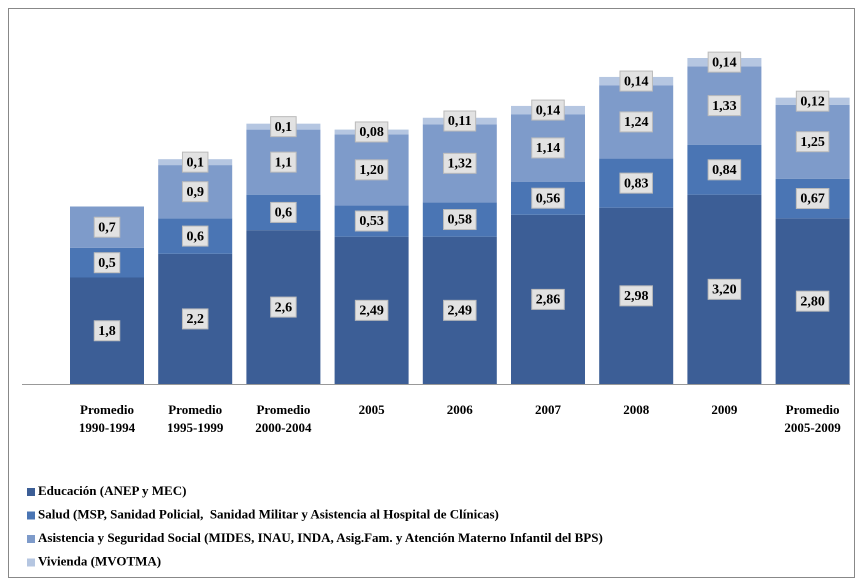 The image size is (863, 586). What do you see at coordinates (812, 301) in the screenshot?
I see `data-label: 2,80` at bounding box center [812, 301].